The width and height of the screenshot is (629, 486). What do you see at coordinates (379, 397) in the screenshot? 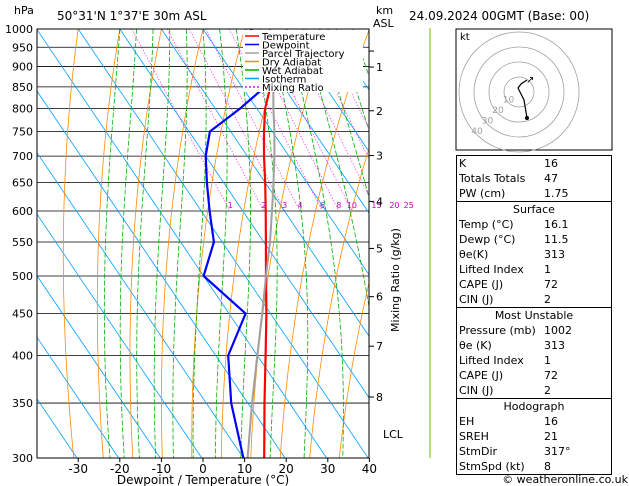
I see `km-tick-label: 8` at bounding box center [379, 397].